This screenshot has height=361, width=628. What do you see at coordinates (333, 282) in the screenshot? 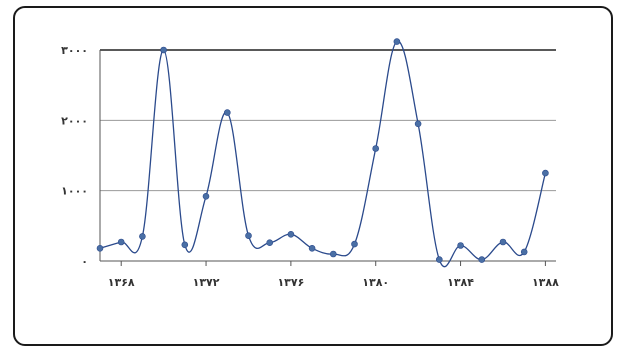
I see `x-axis-tick-labels: ۱۳۶۸ ۱۳۷۲ ۱۳۷۶ ۱۳۸۰ ۱۳۸۴ ۱۳۸۸` at bounding box center [333, 282].